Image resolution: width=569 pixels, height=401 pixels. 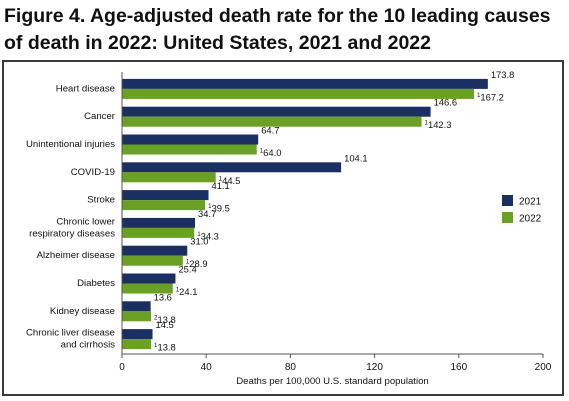 I want to click on data-label: 124.1, so click(x=187, y=291).